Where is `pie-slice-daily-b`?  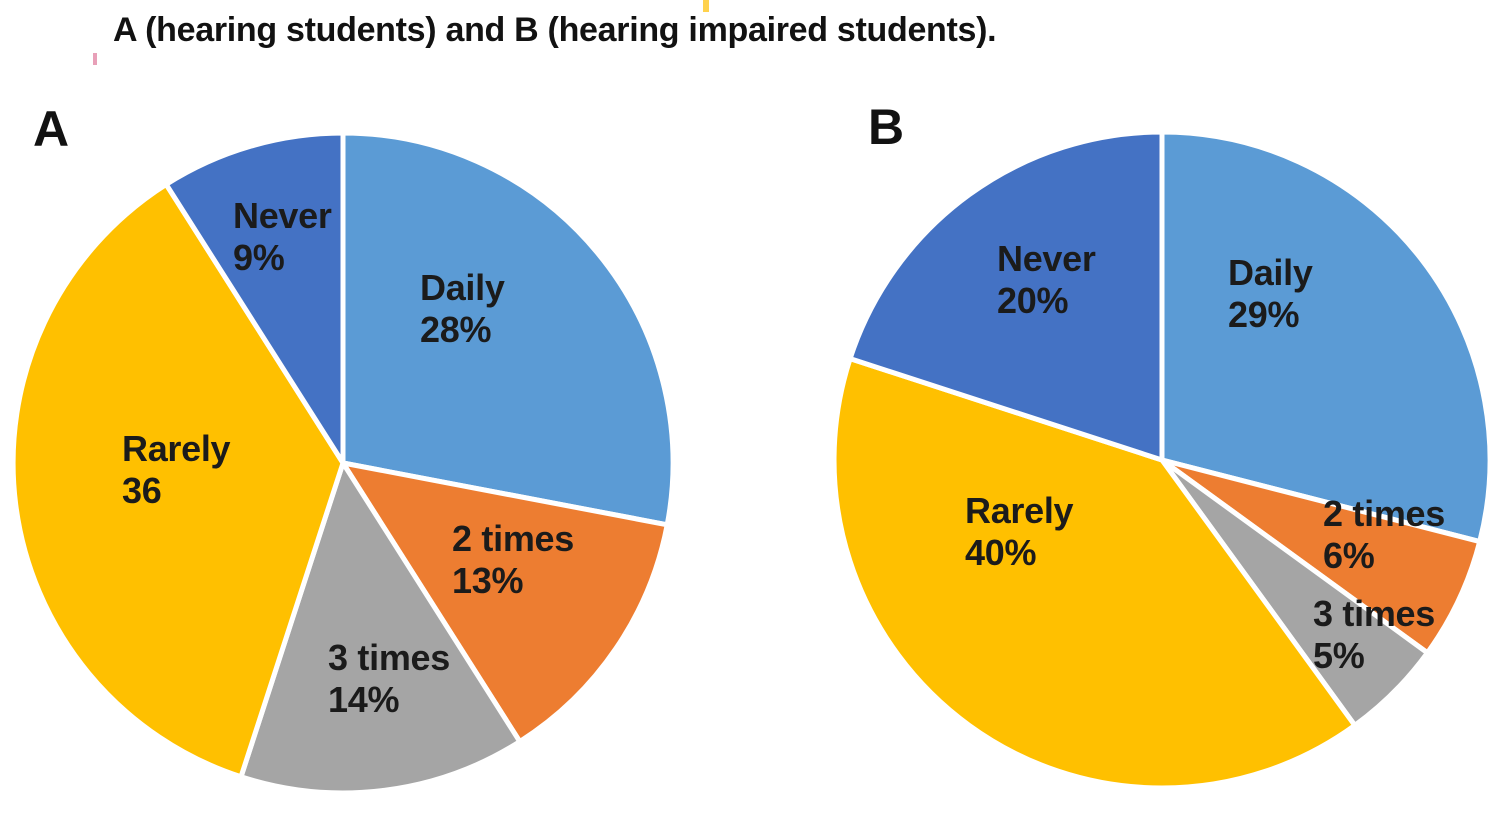 pie-slice-daily-b is located at coordinates (1326, 337).